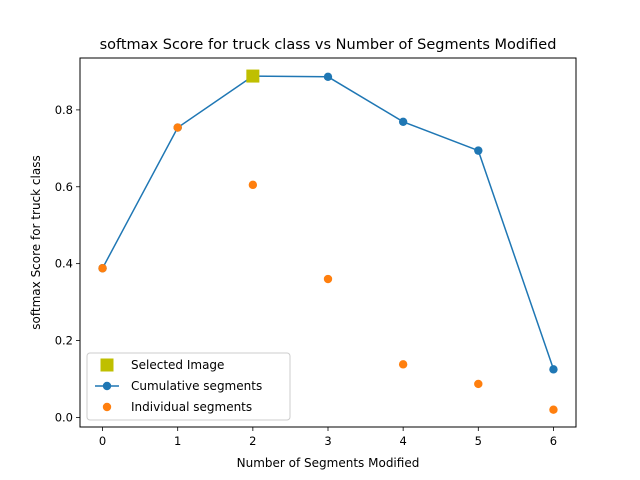  What do you see at coordinates (64, 110) in the screenshot?
I see `y-tick-label: 0.8` at bounding box center [64, 110].